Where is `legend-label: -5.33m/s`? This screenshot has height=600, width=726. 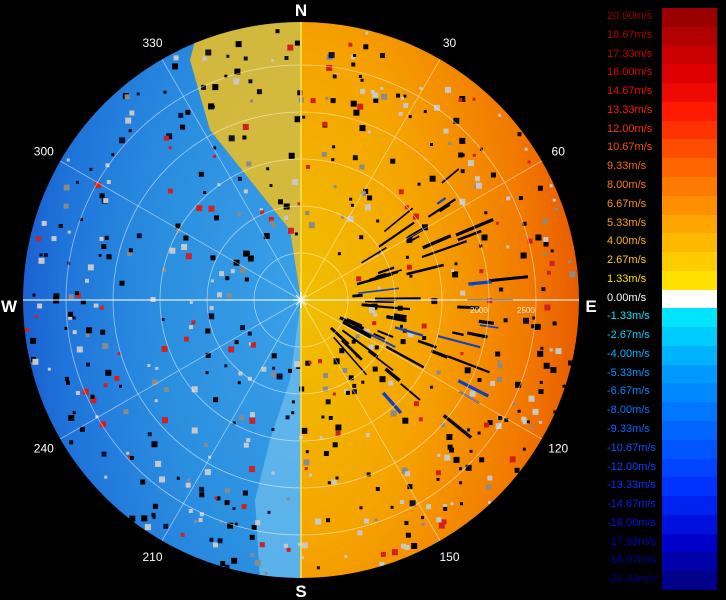 legend-label: -5.33m/s is located at coordinates (628, 372).